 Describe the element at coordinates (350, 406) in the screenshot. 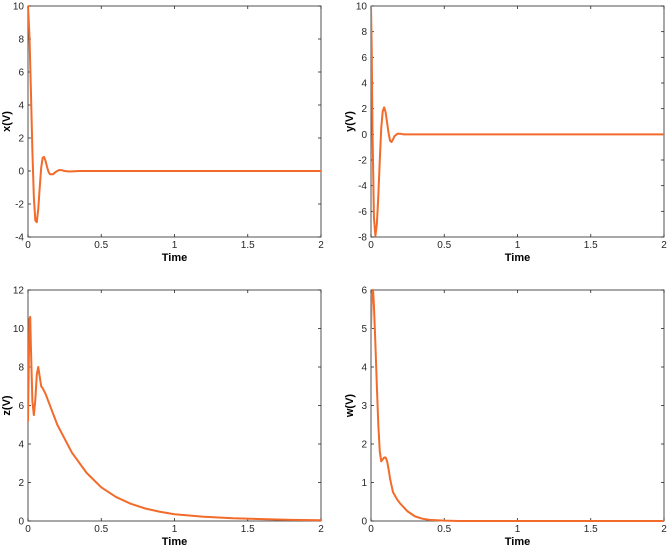

I see `y-axis-label: w(V)` at that location.